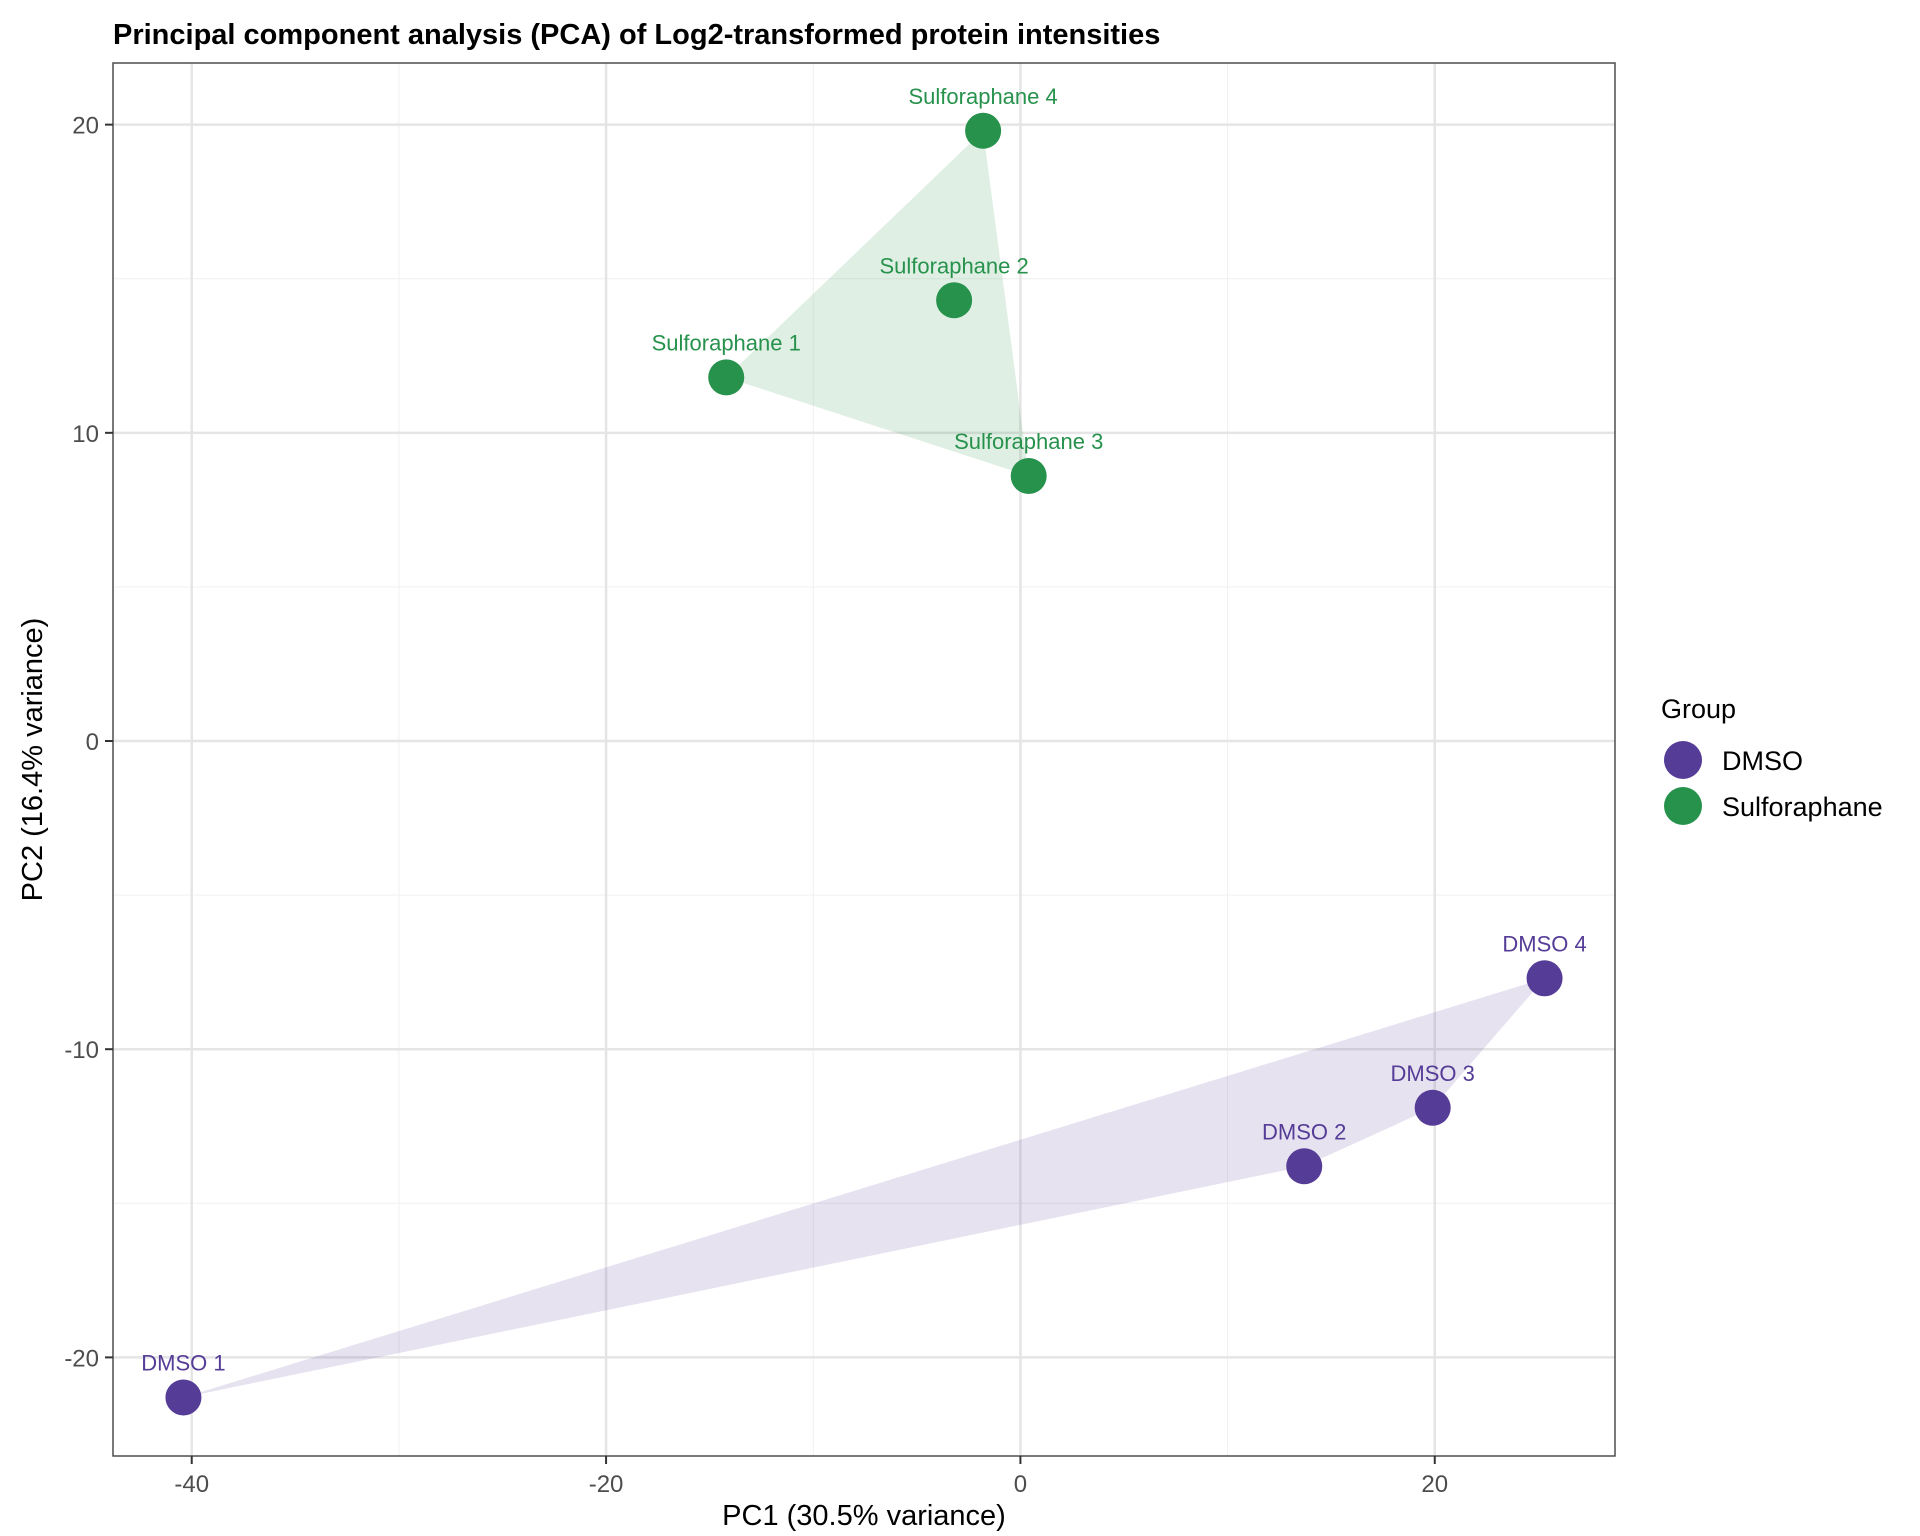 Image resolution: width=1920 pixels, height=1536 pixels. What do you see at coordinates (1683, 760) in the screenshot?
I see `legend-key-dmso` at bounding box center [1683, 760].